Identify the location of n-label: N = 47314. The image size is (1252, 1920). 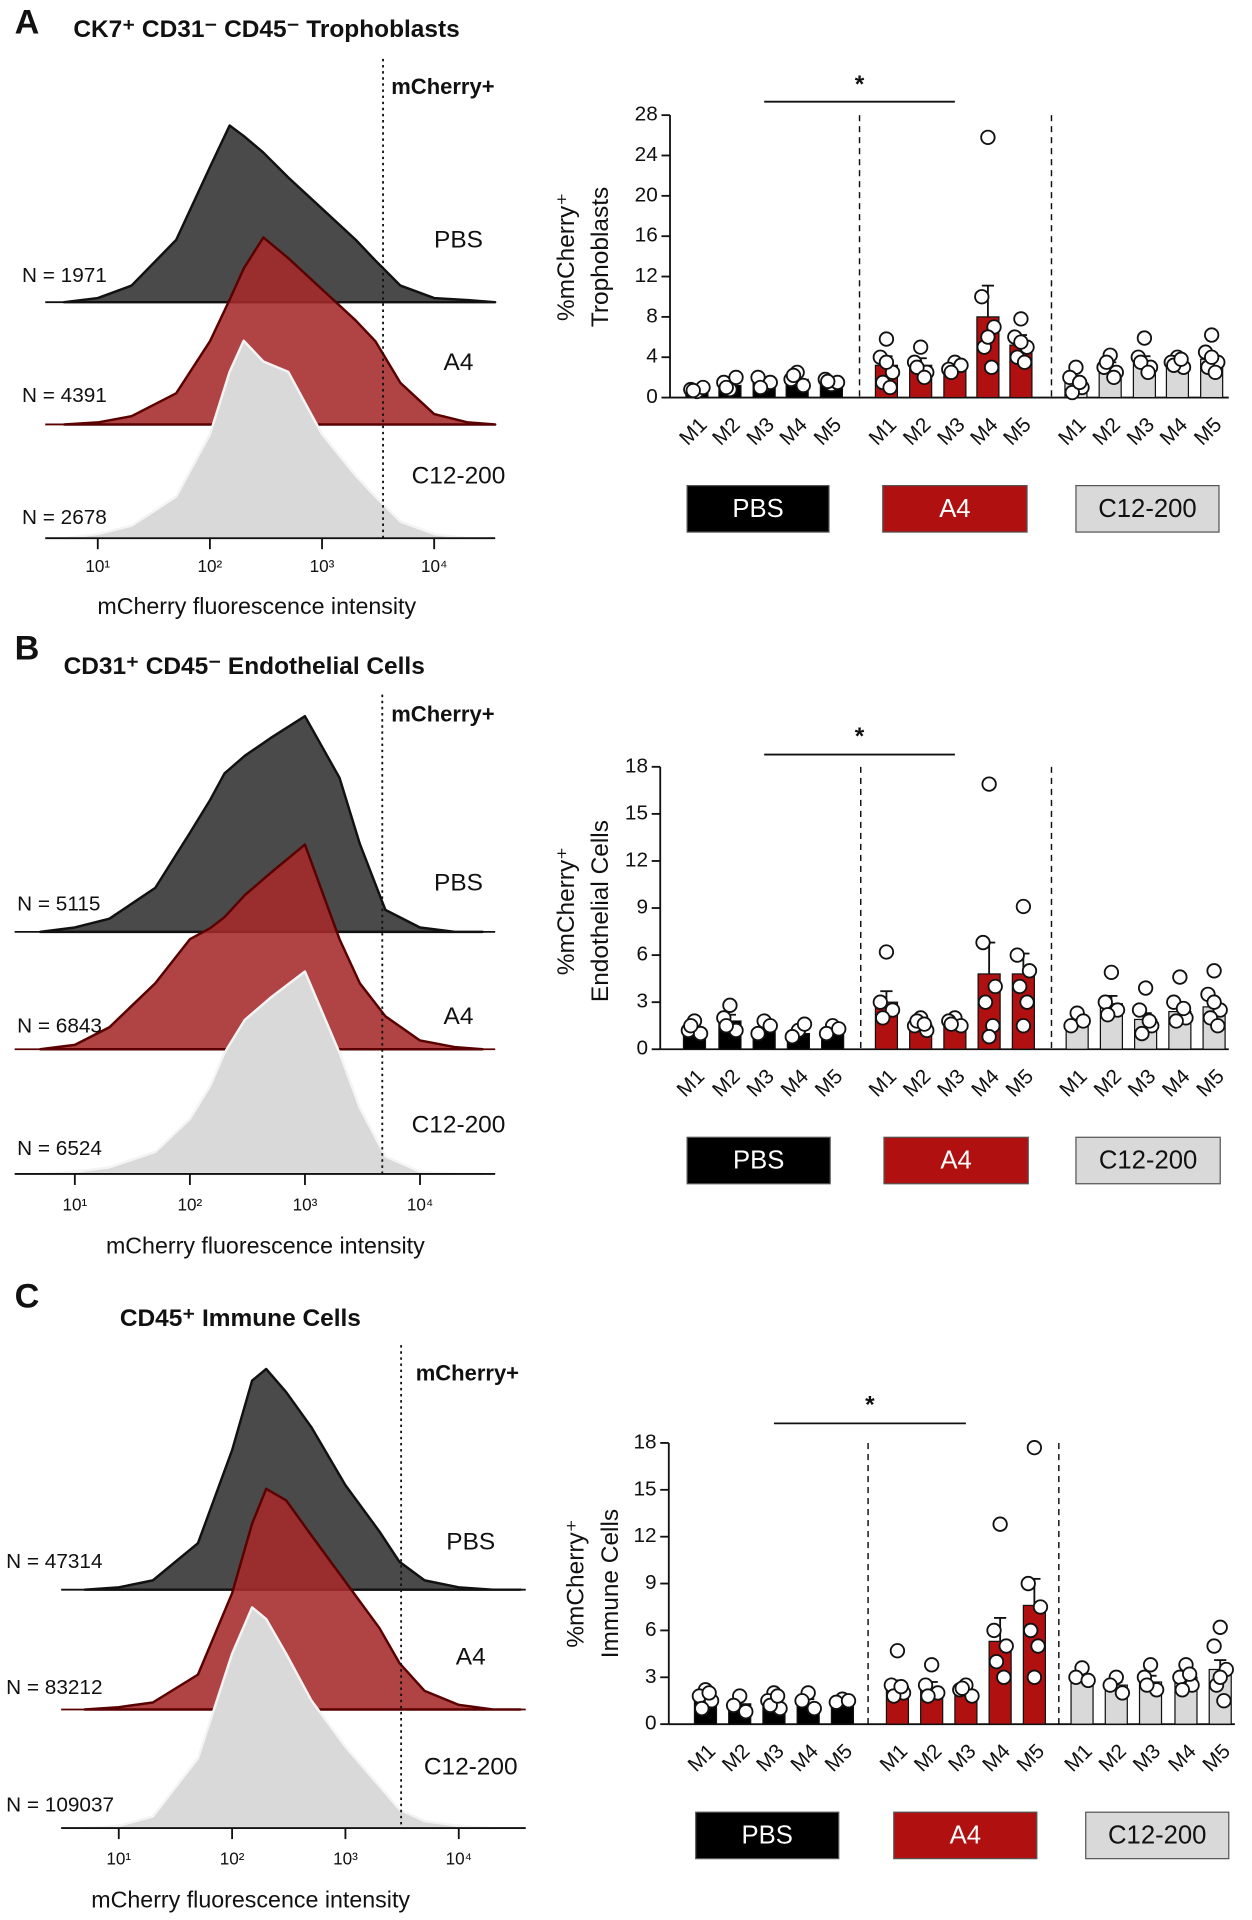
(54, 1561).